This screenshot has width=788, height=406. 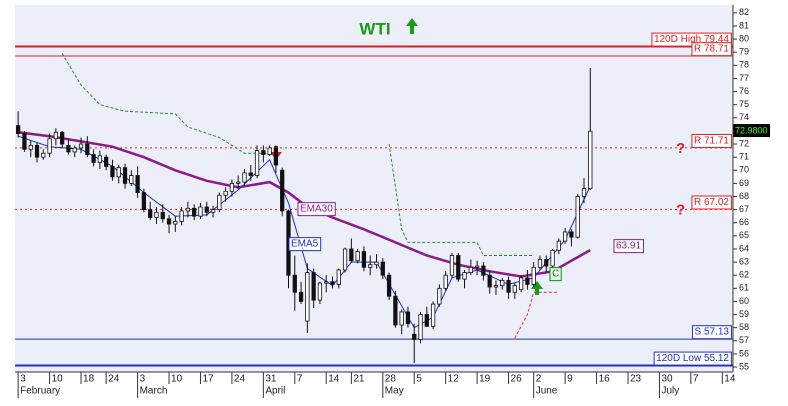 What do you see at coordinates (89, 379) in the screenshot?
I see `x-tick-label: 18` at bounding box center [89, 379].